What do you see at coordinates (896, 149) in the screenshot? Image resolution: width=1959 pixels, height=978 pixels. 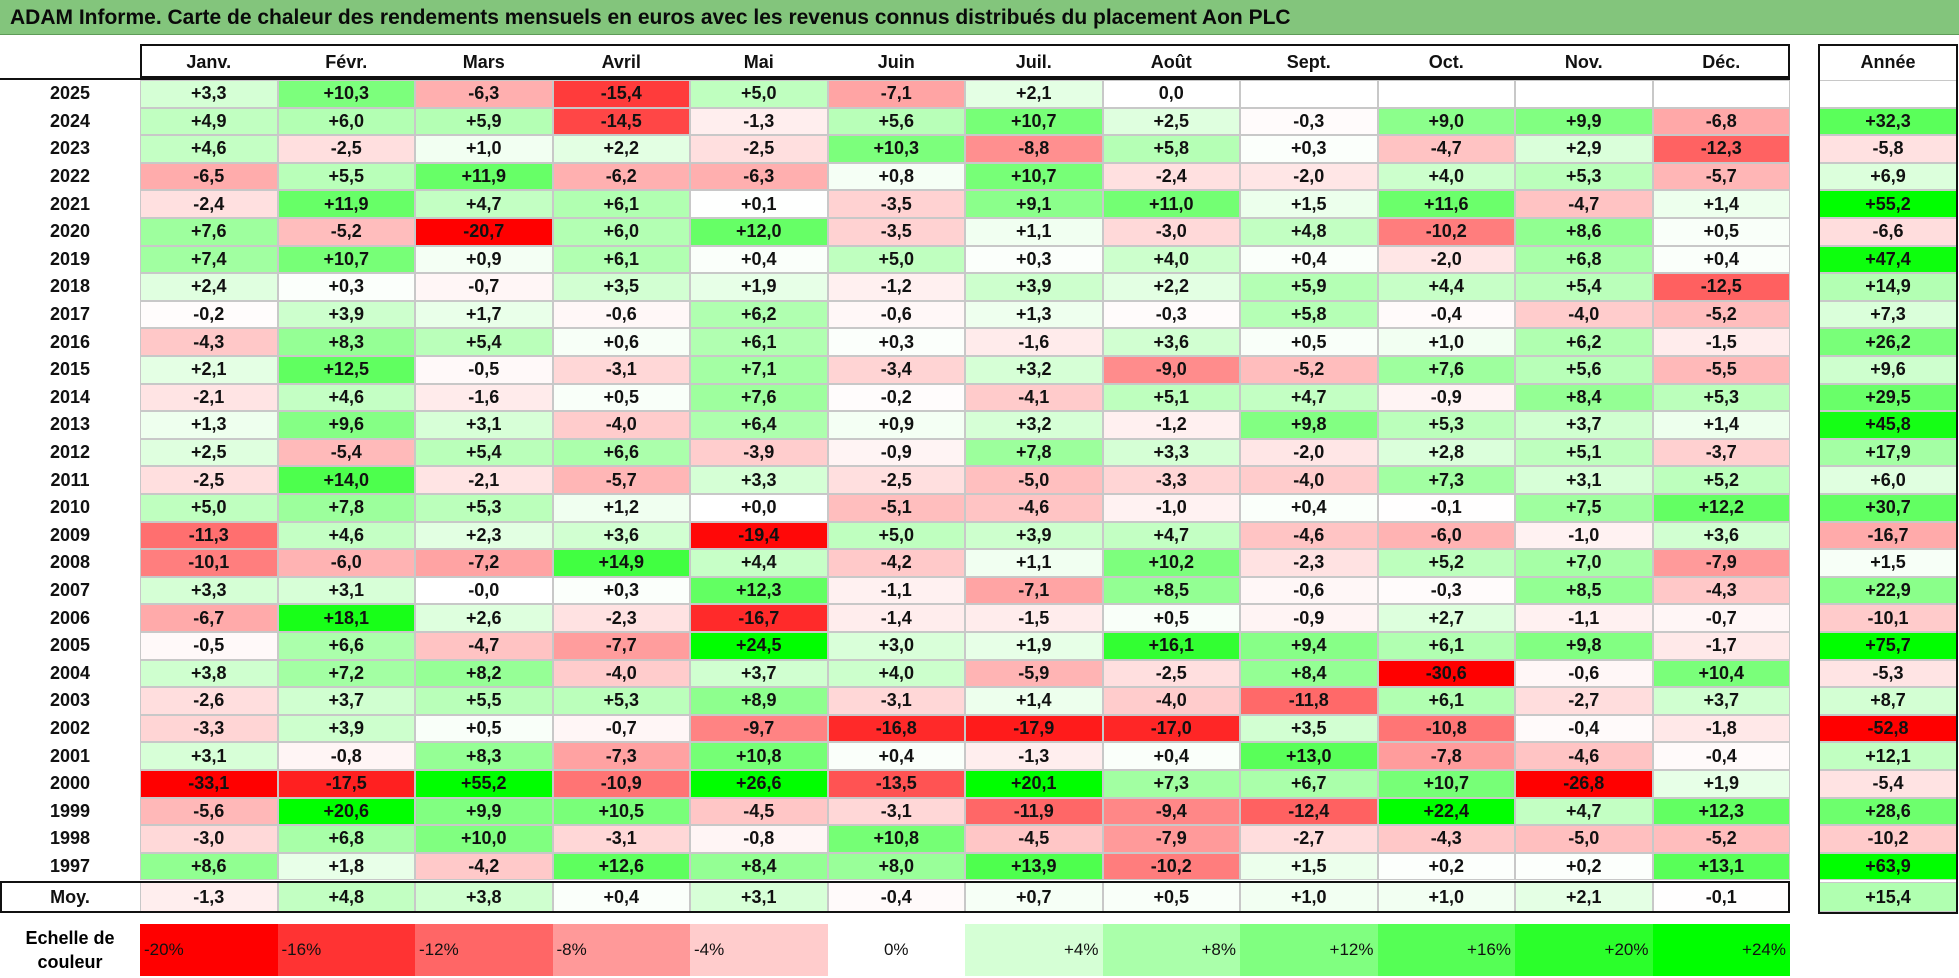 I see `heatmap-cell: +10,3` at bounding box center [896, 149].